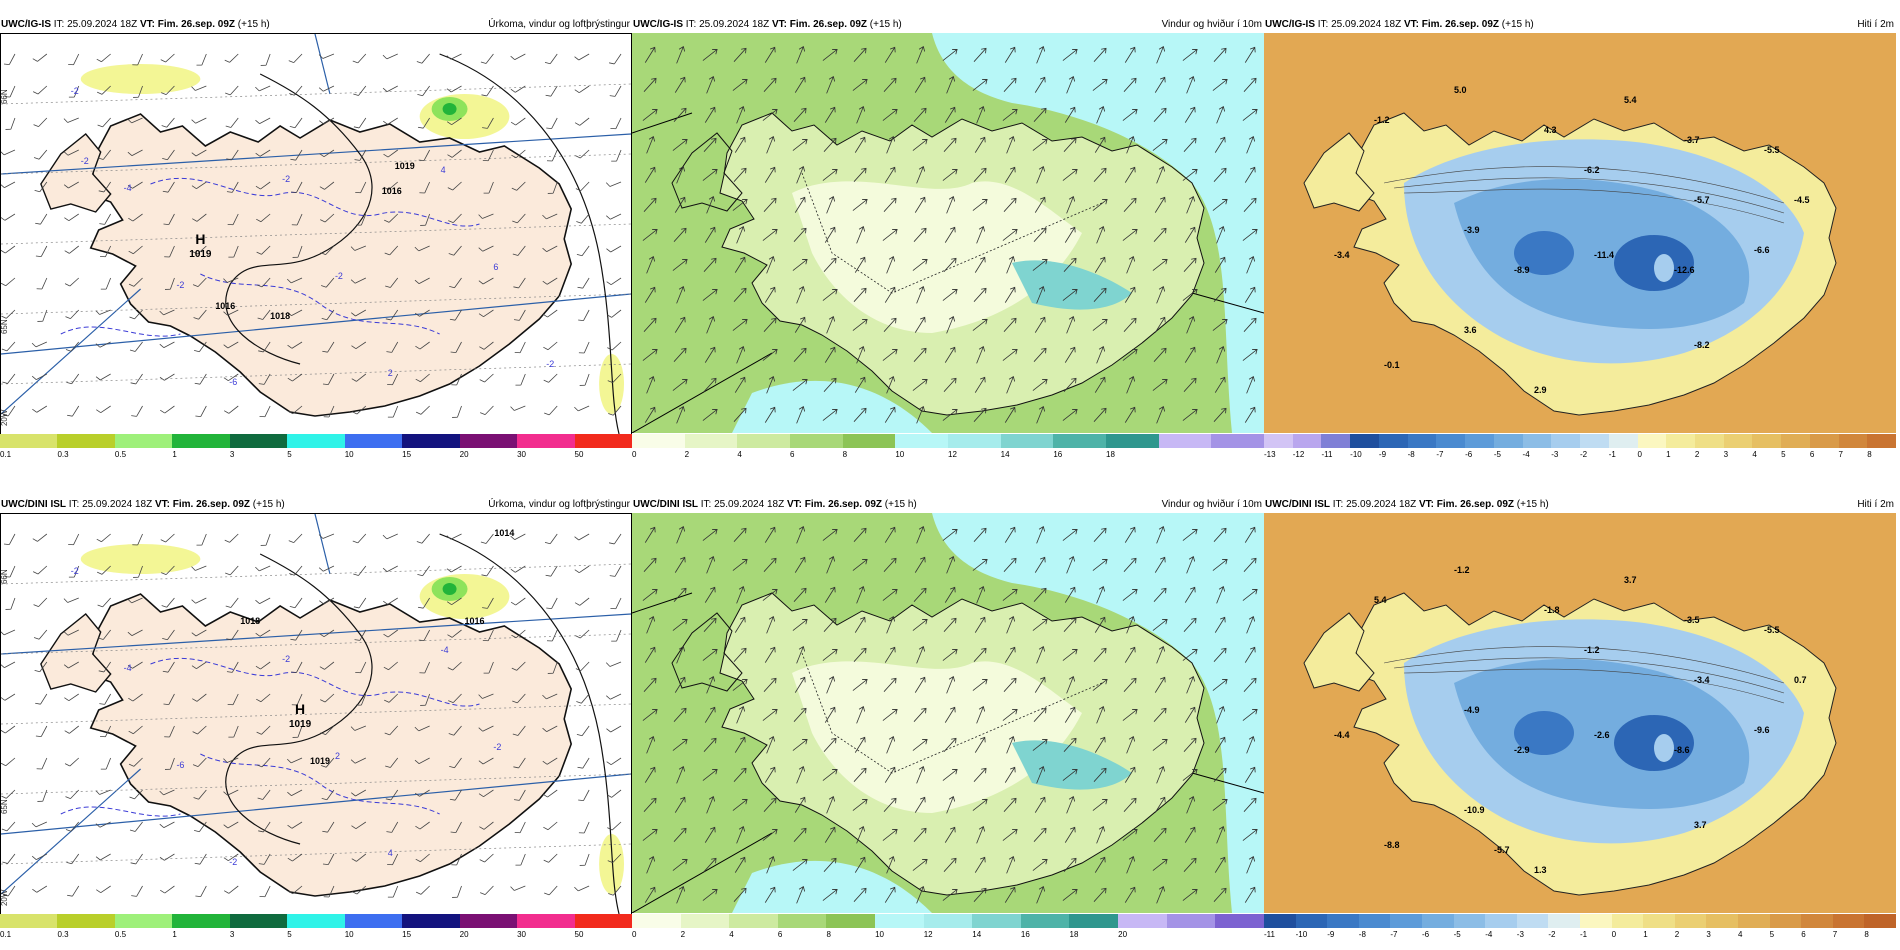 The image size is (1900, 950). What do you see at coordinates (464, 596) in the screenshot?
I see `precip-area` at bounding box center [464, 596].